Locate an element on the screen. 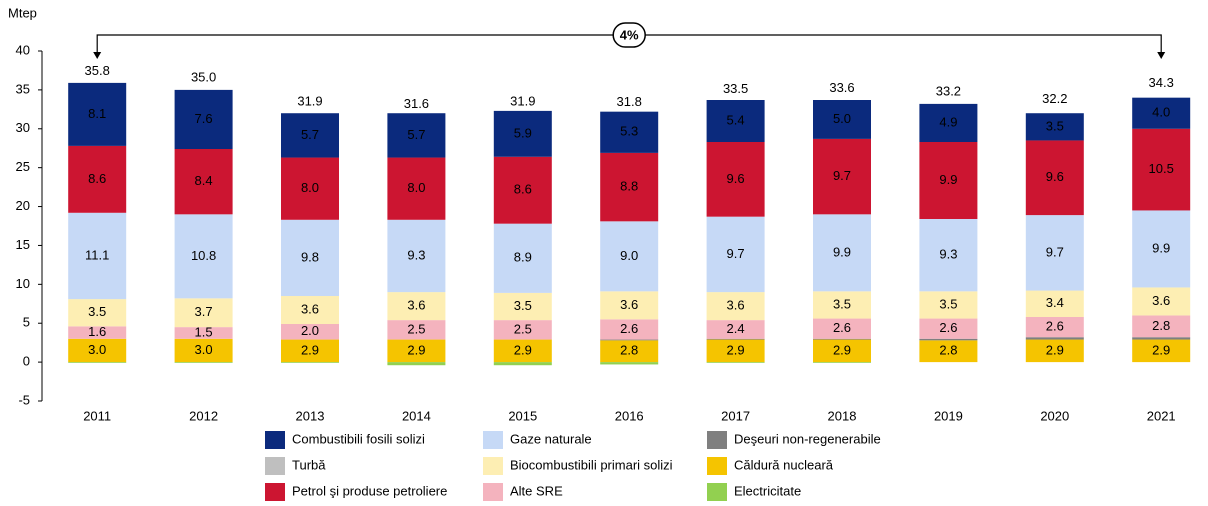 This screenshot has height=506, width=1208. y-tick-label: 35 is located at coordinates (23, 88).